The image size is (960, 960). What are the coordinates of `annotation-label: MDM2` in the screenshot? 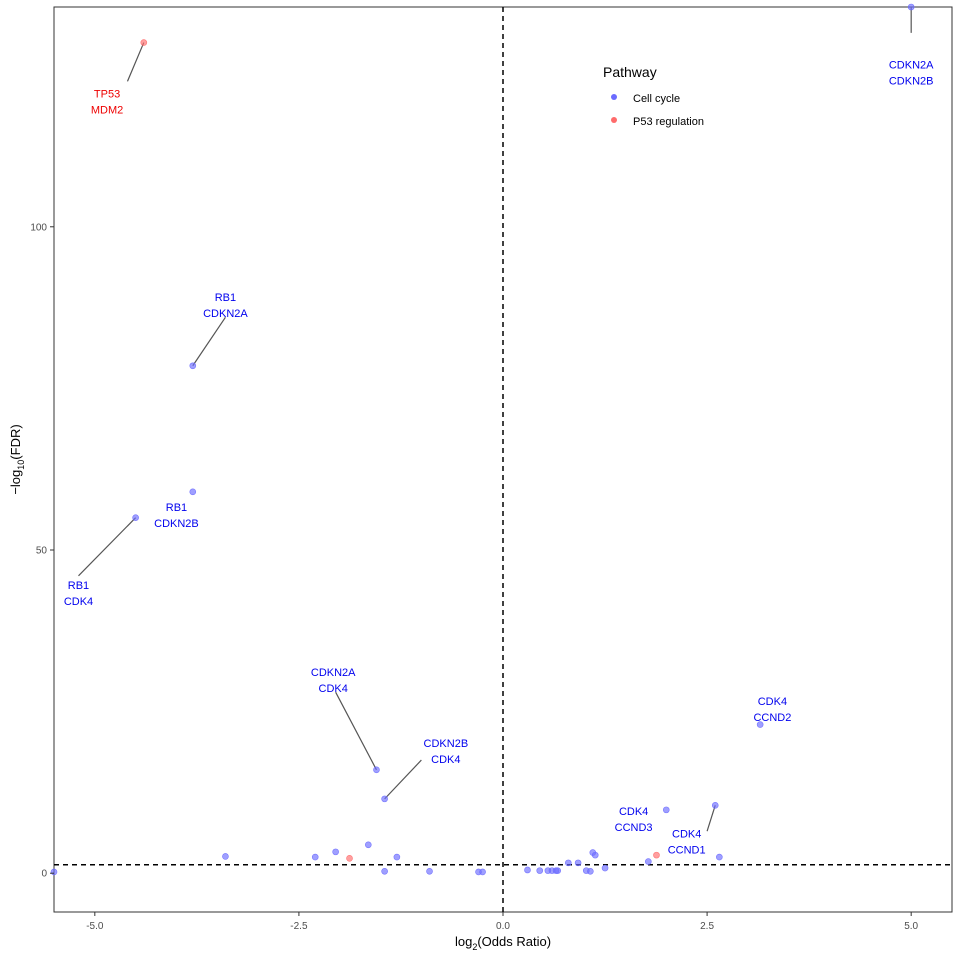 It's located at (107, 111).